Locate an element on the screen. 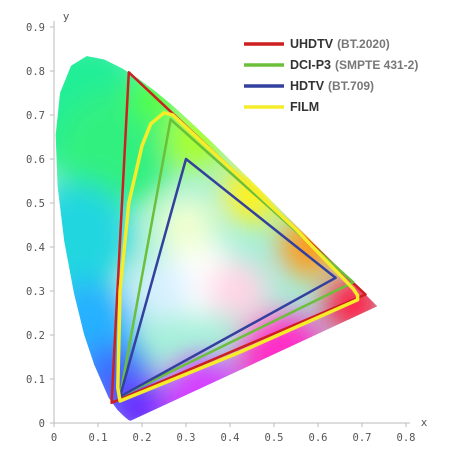 The width and height of the screenshot is (450, 461). x-tick-label: 0.1 is located at coordinates (98, 438).